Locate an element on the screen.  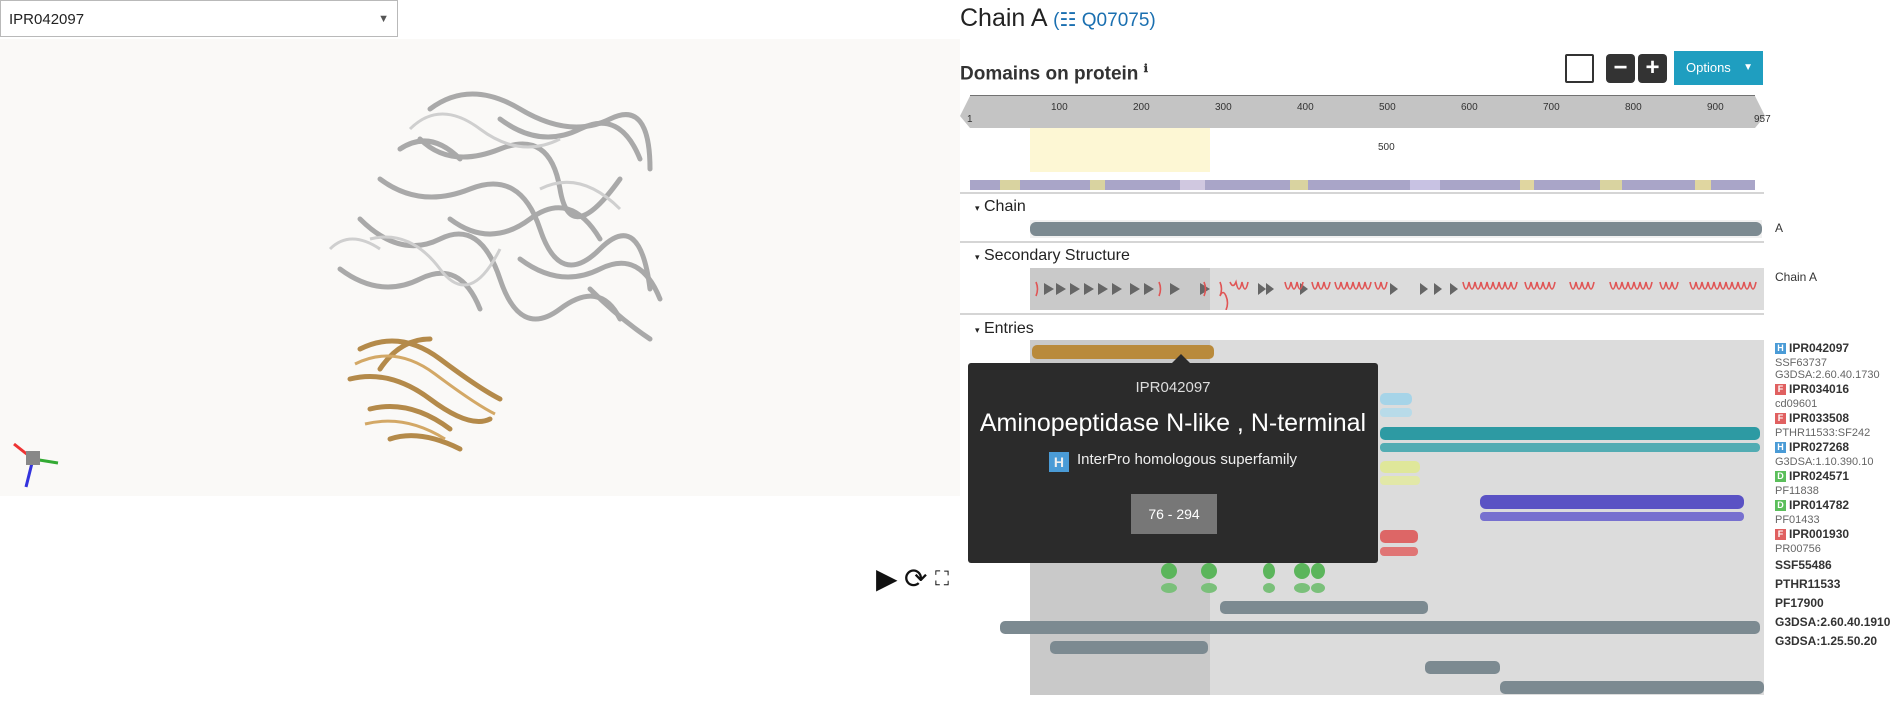
entry-label-IPR033508: F IPR033508 is located at coordinates (1837, 418).